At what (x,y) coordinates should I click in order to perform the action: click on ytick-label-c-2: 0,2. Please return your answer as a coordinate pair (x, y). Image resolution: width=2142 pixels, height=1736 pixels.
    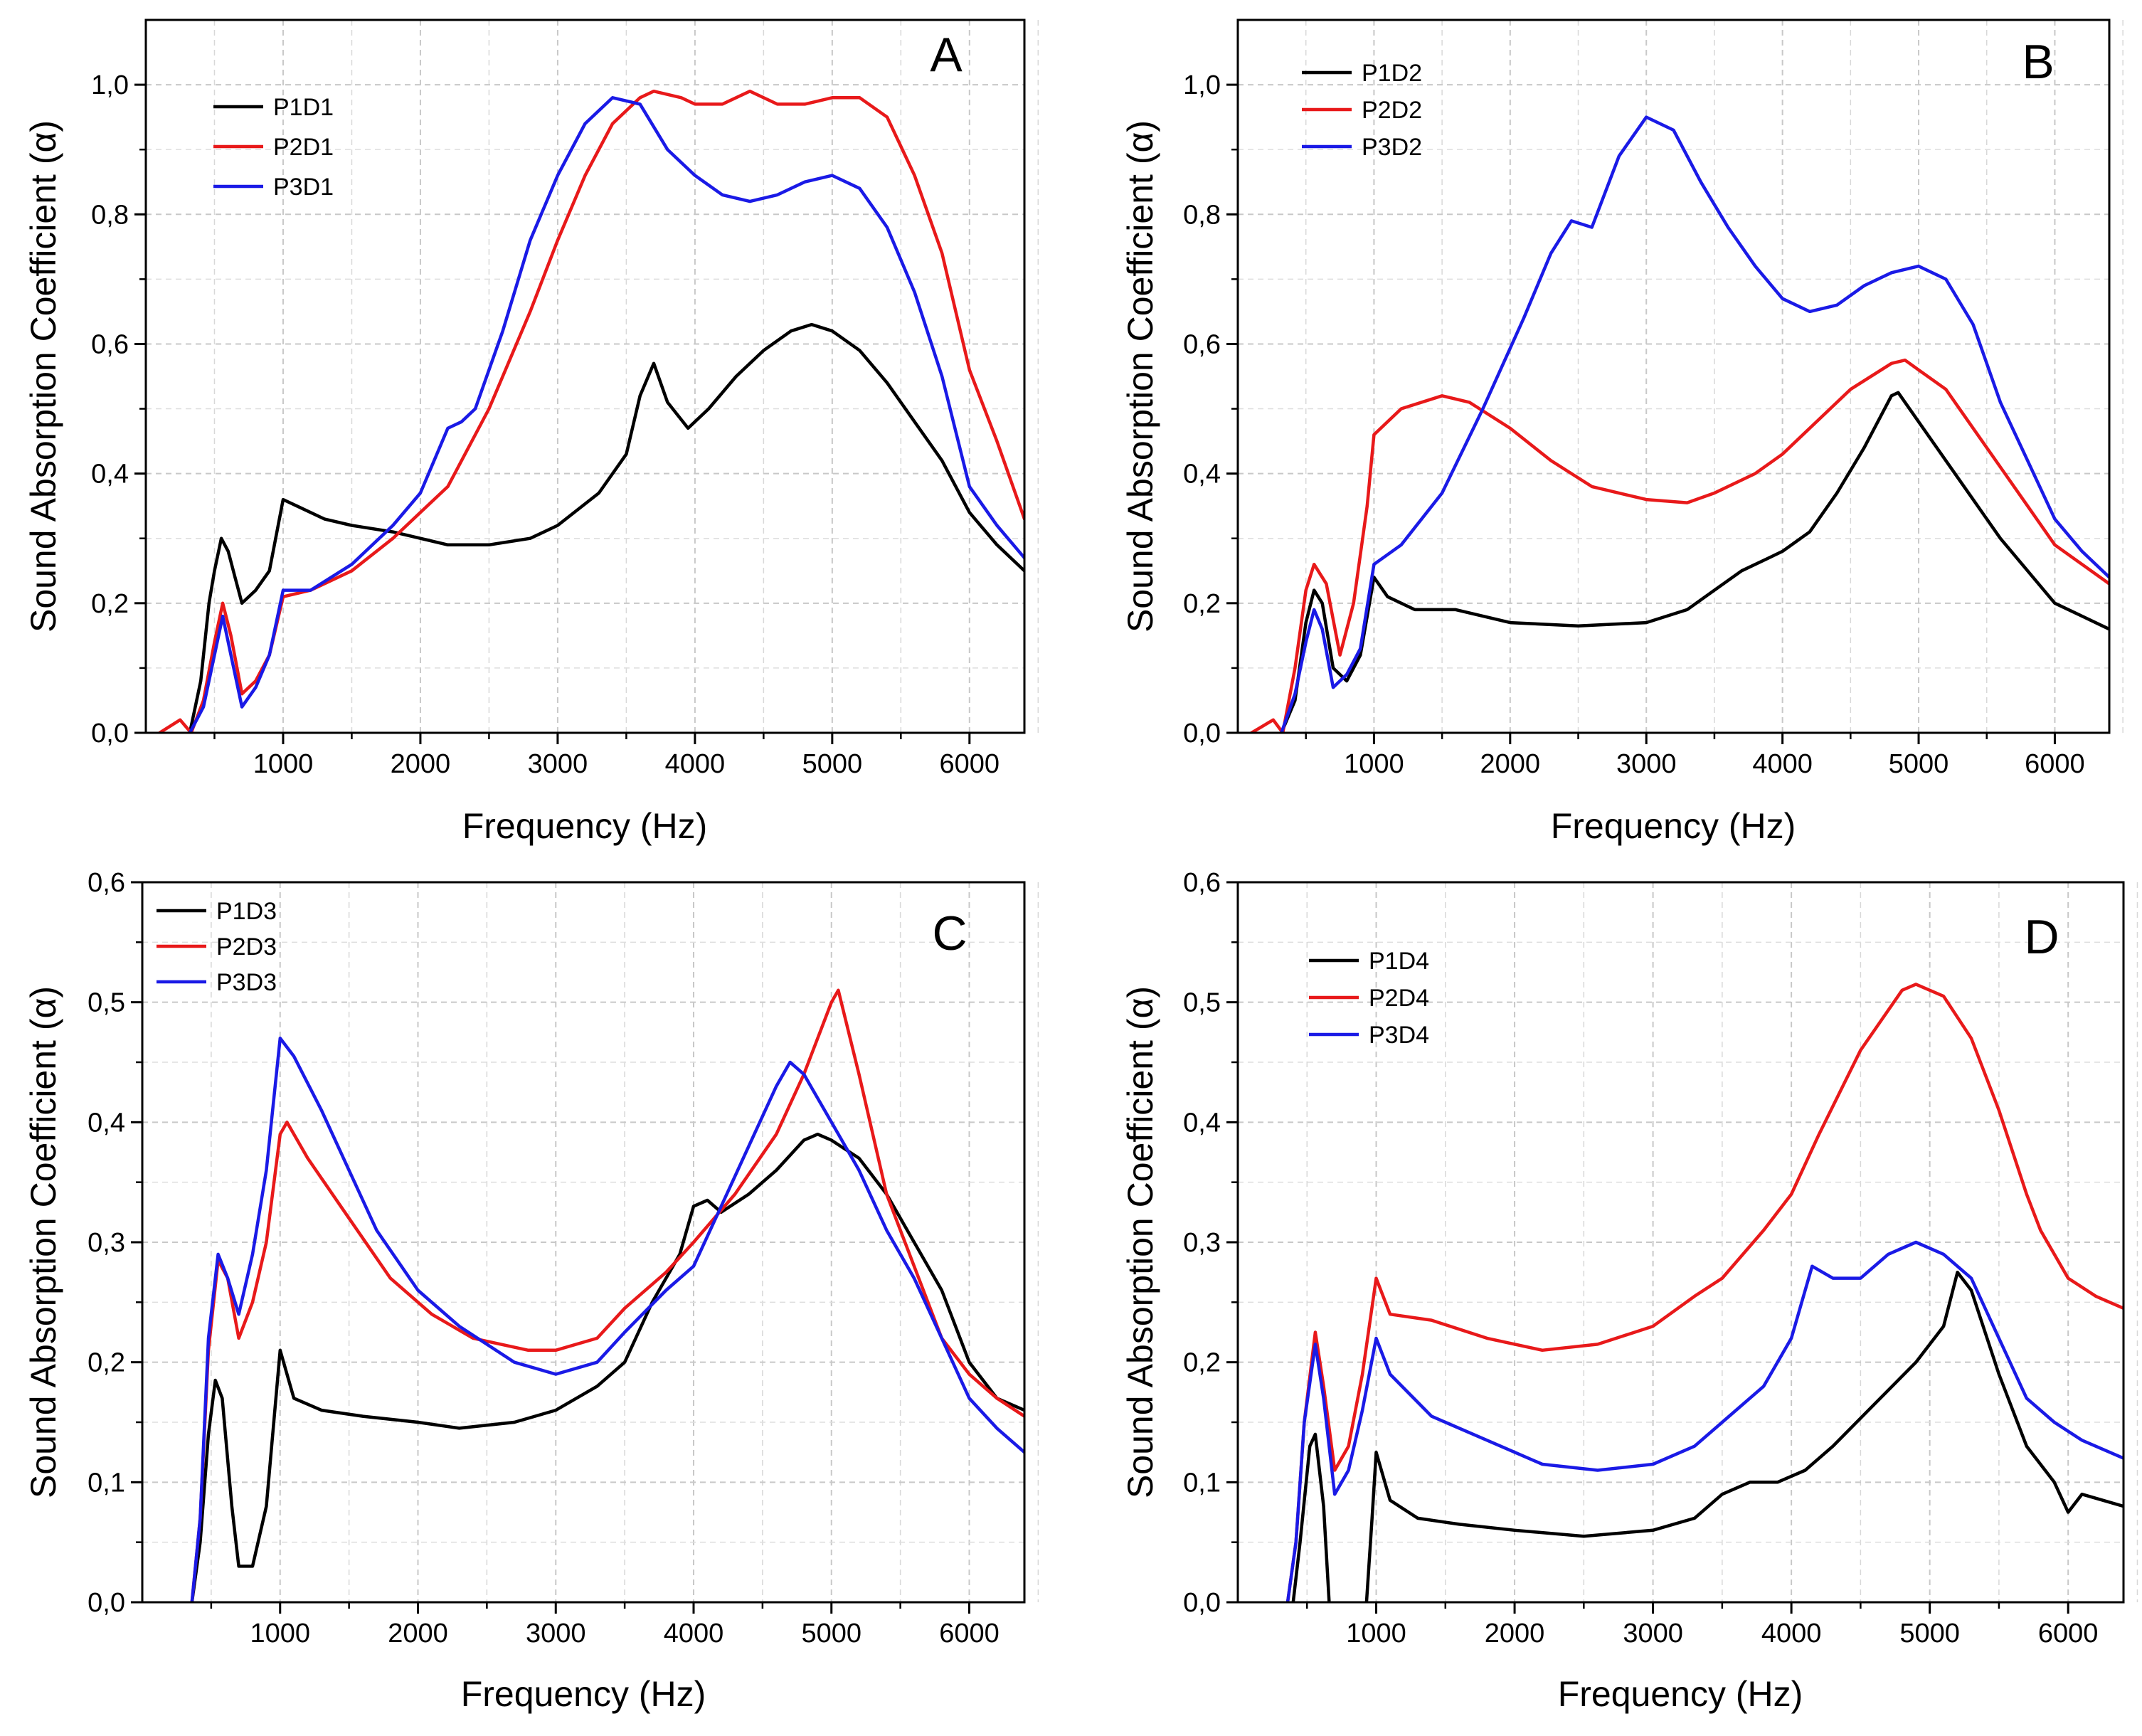
    Looking at the image, I should click on (106, 1363).